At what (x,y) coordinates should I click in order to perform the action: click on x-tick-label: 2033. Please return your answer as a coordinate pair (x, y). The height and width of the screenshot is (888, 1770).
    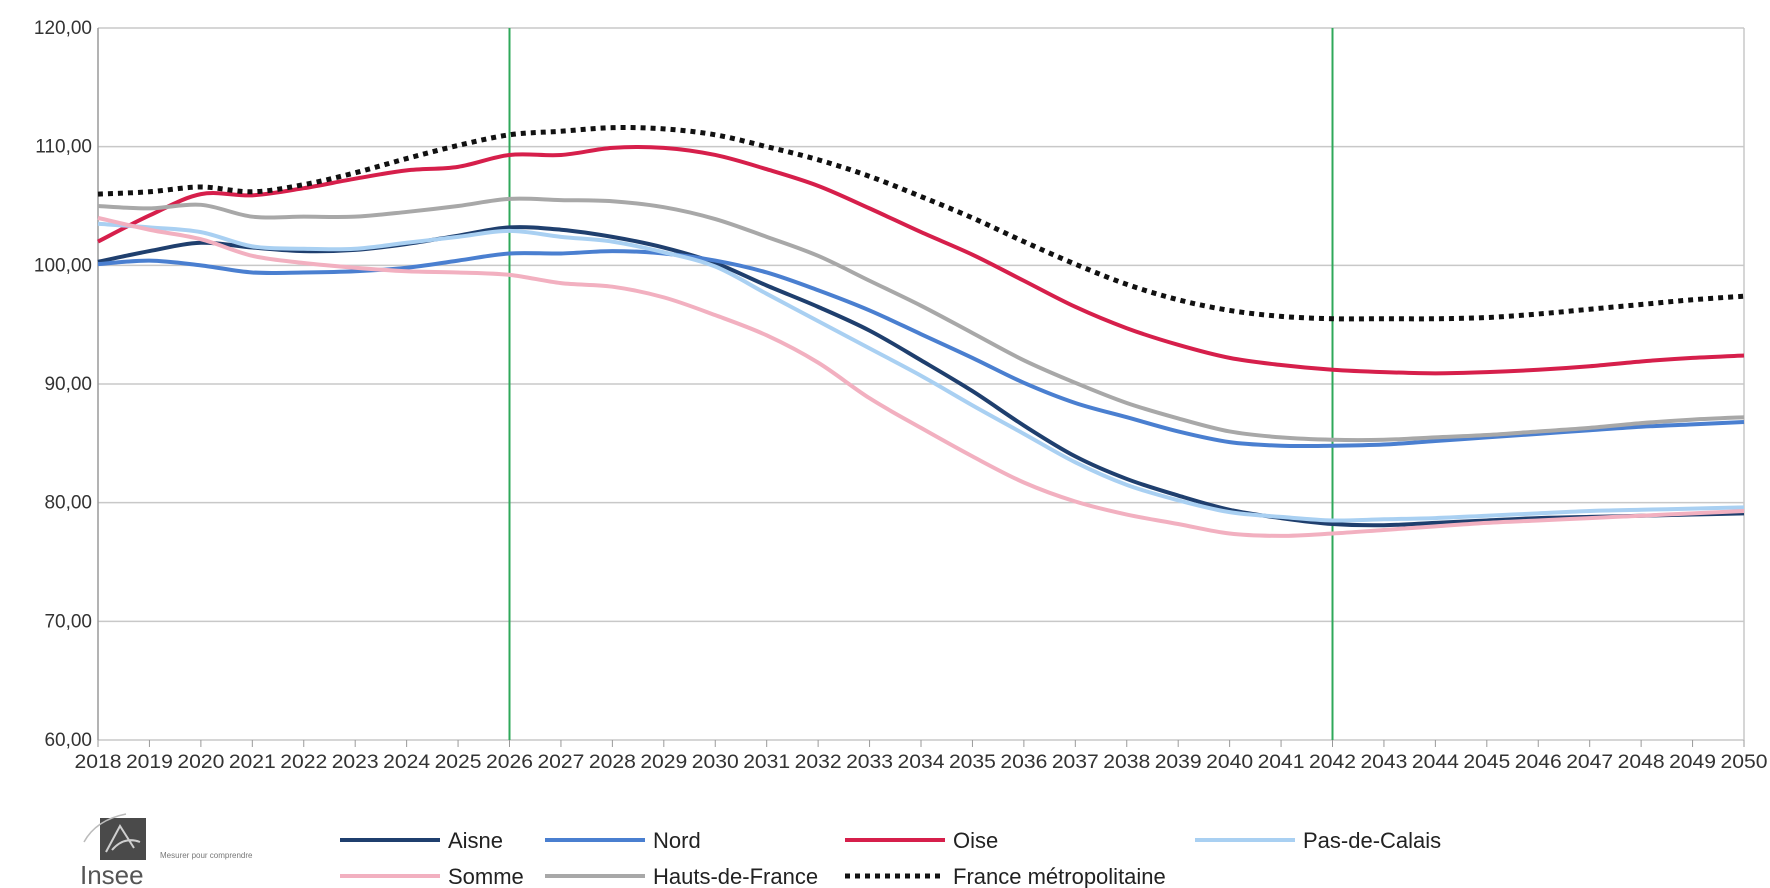
    Looking at the image, I should click on (869, 762).